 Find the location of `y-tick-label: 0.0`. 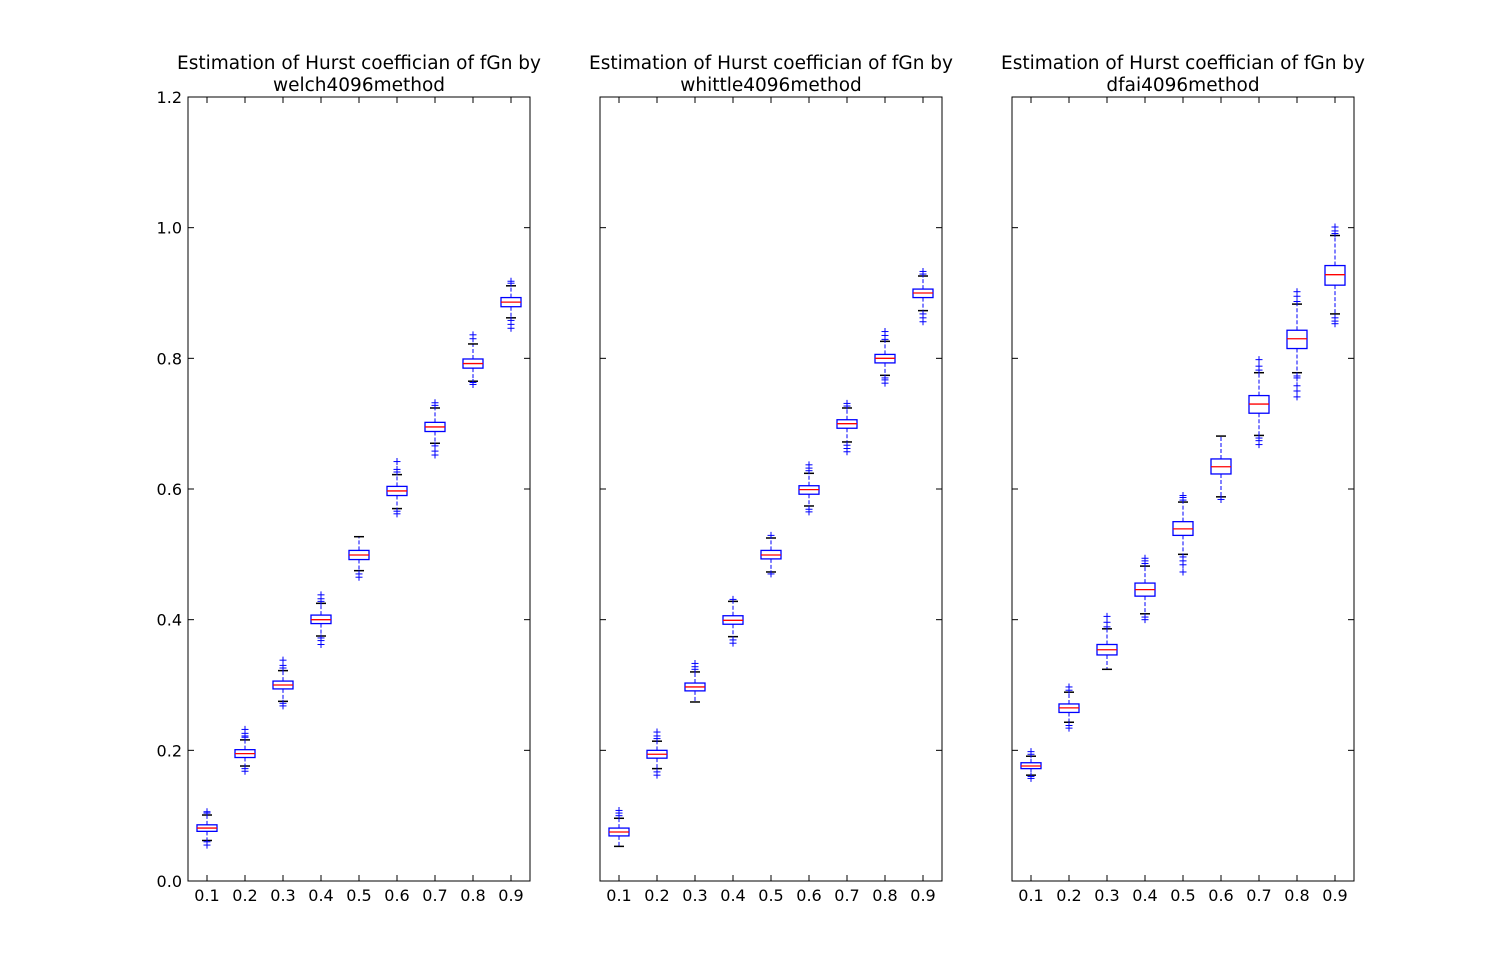

y-tick-label: 0.0 is located at coordinates (169, 881).